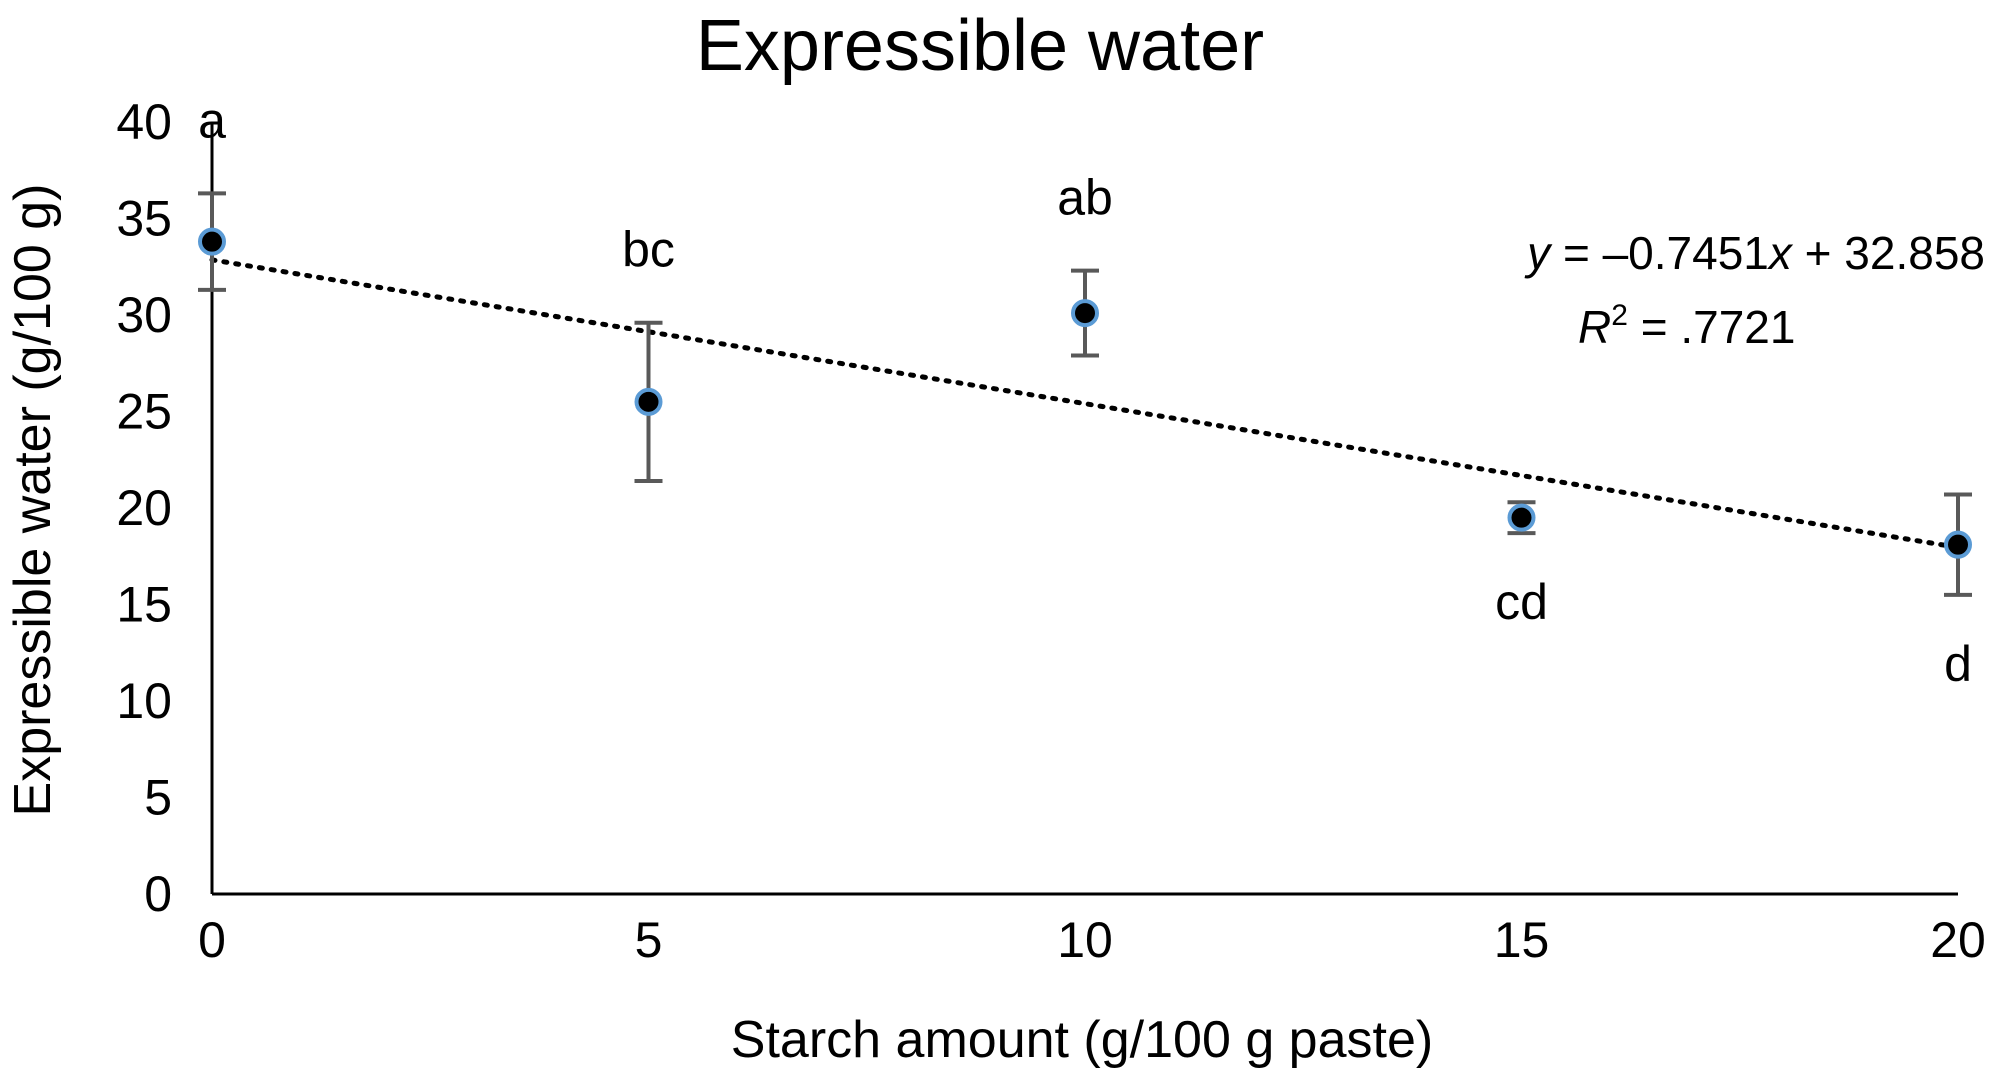 The image size is (1992, 1075). I want to click on equation-intercept: + 32.858, so click(1888, 253).